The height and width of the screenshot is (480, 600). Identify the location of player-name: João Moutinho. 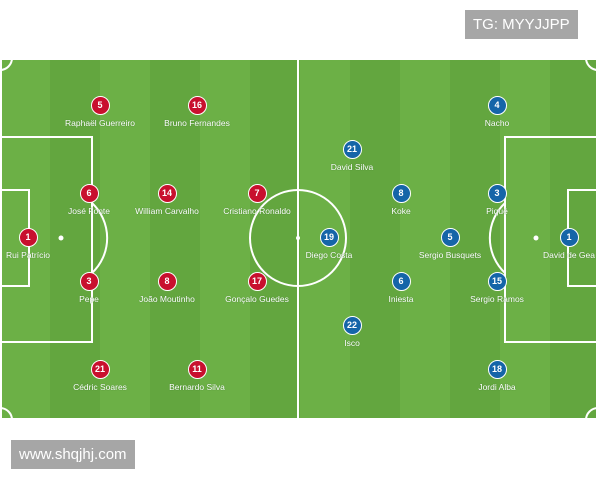
(167, 299).